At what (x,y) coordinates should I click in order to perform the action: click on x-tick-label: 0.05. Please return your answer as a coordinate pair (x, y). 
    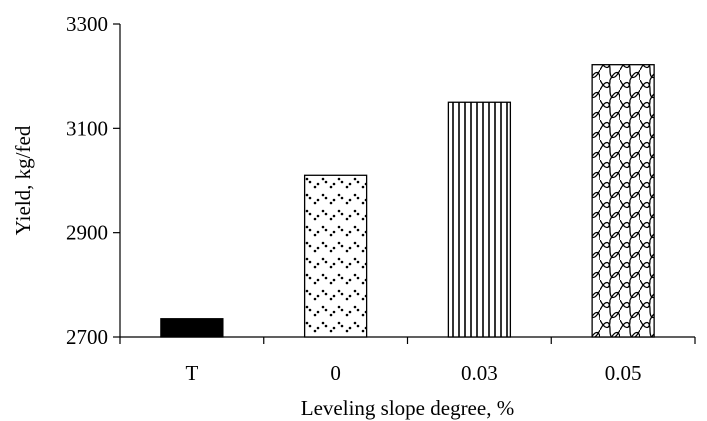
    Looking at the image, I should click on (623, 373).